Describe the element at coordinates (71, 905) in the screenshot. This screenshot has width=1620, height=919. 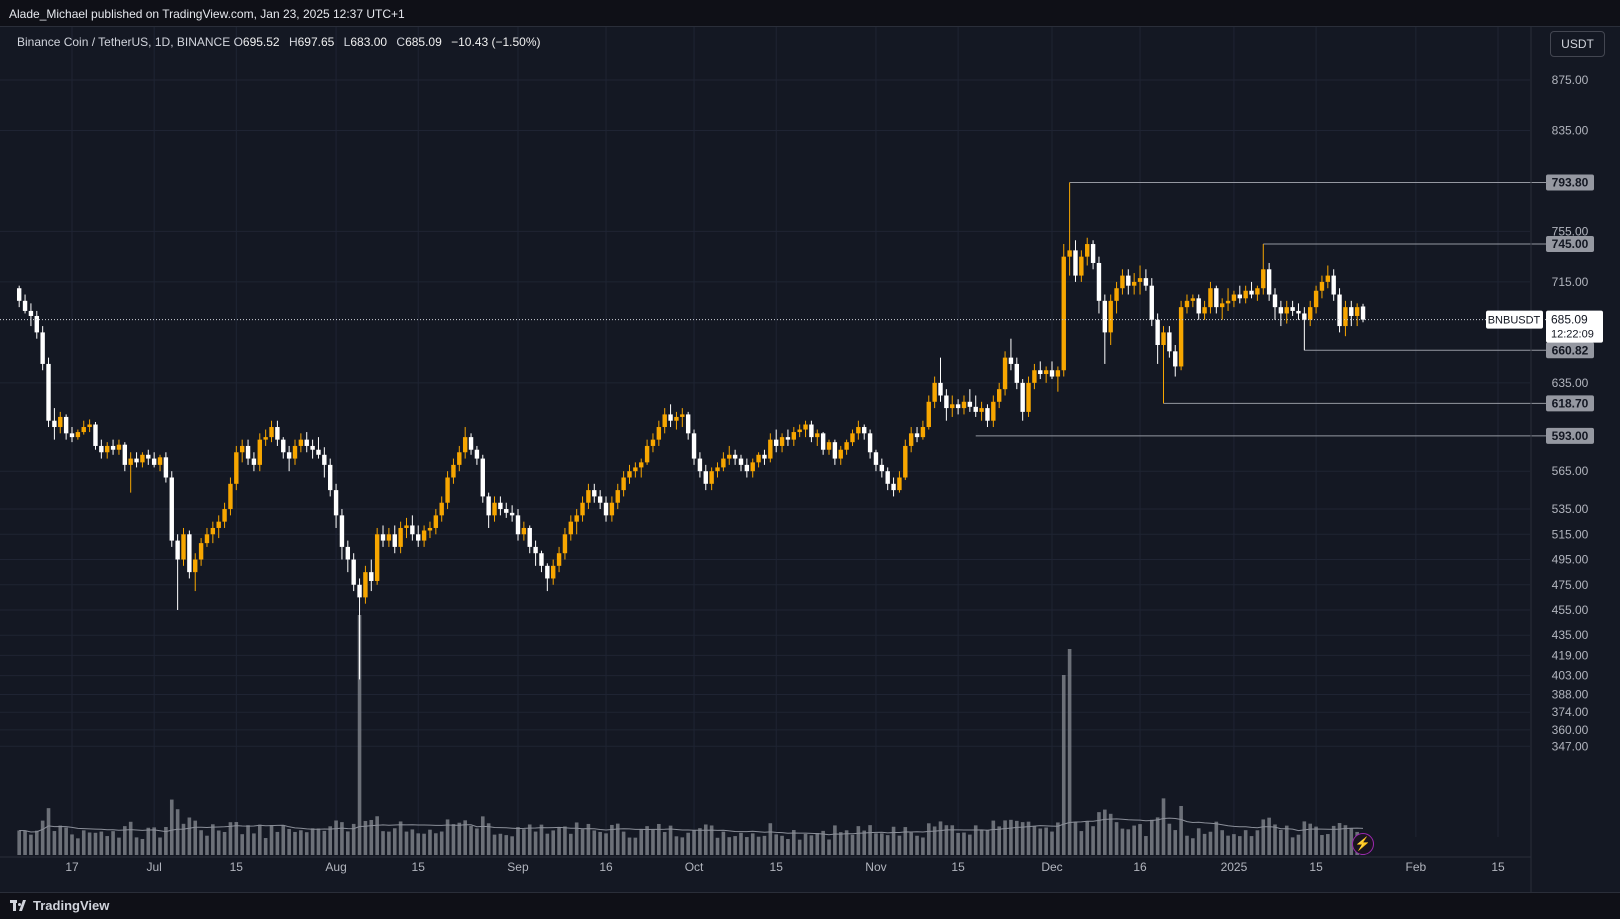
I see `tradingview-brand-text: TradingView` at that location.